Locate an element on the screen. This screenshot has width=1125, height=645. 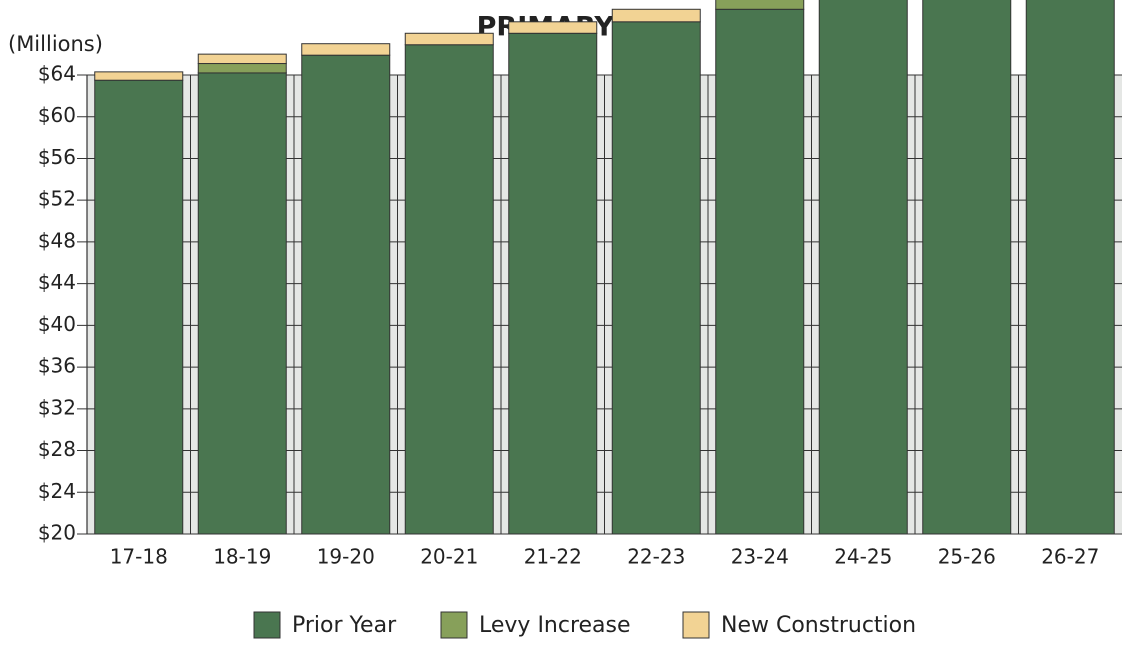
y-tick-label: $64 is located at coordinates (57, 74).